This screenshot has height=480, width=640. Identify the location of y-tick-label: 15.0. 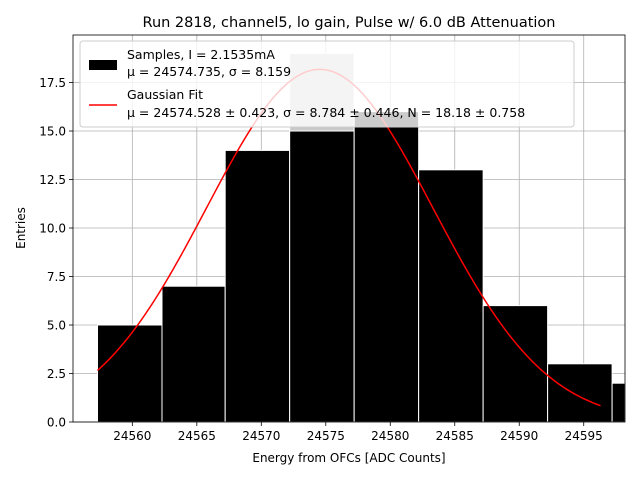
(52, 132).